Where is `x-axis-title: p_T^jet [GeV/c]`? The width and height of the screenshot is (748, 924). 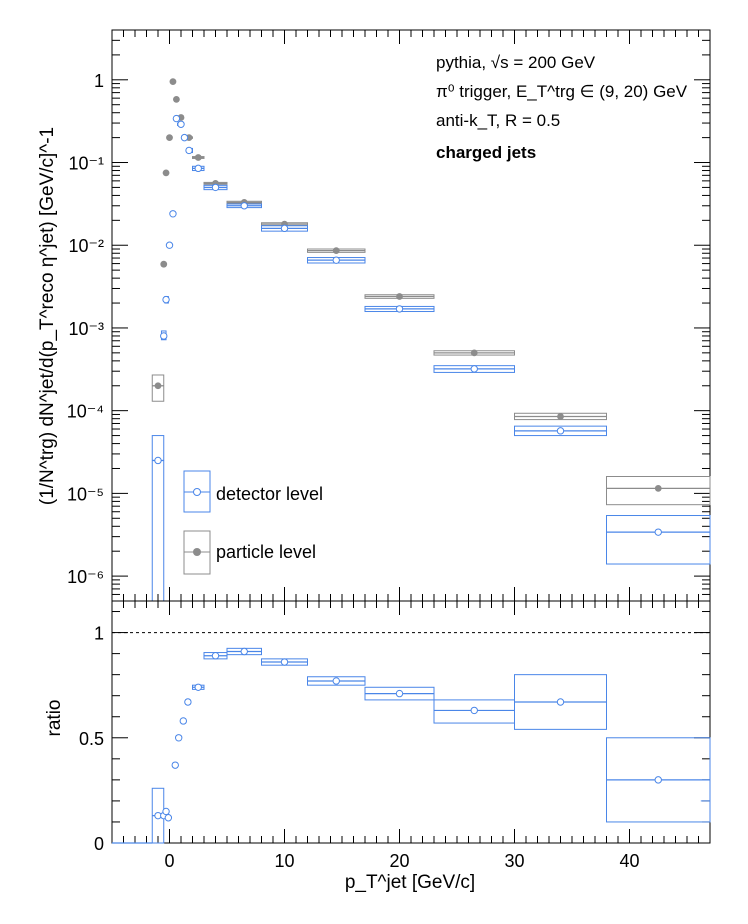 x-axis-title: p_T^jet [GeV/c] is located at coordinates (410, 882).